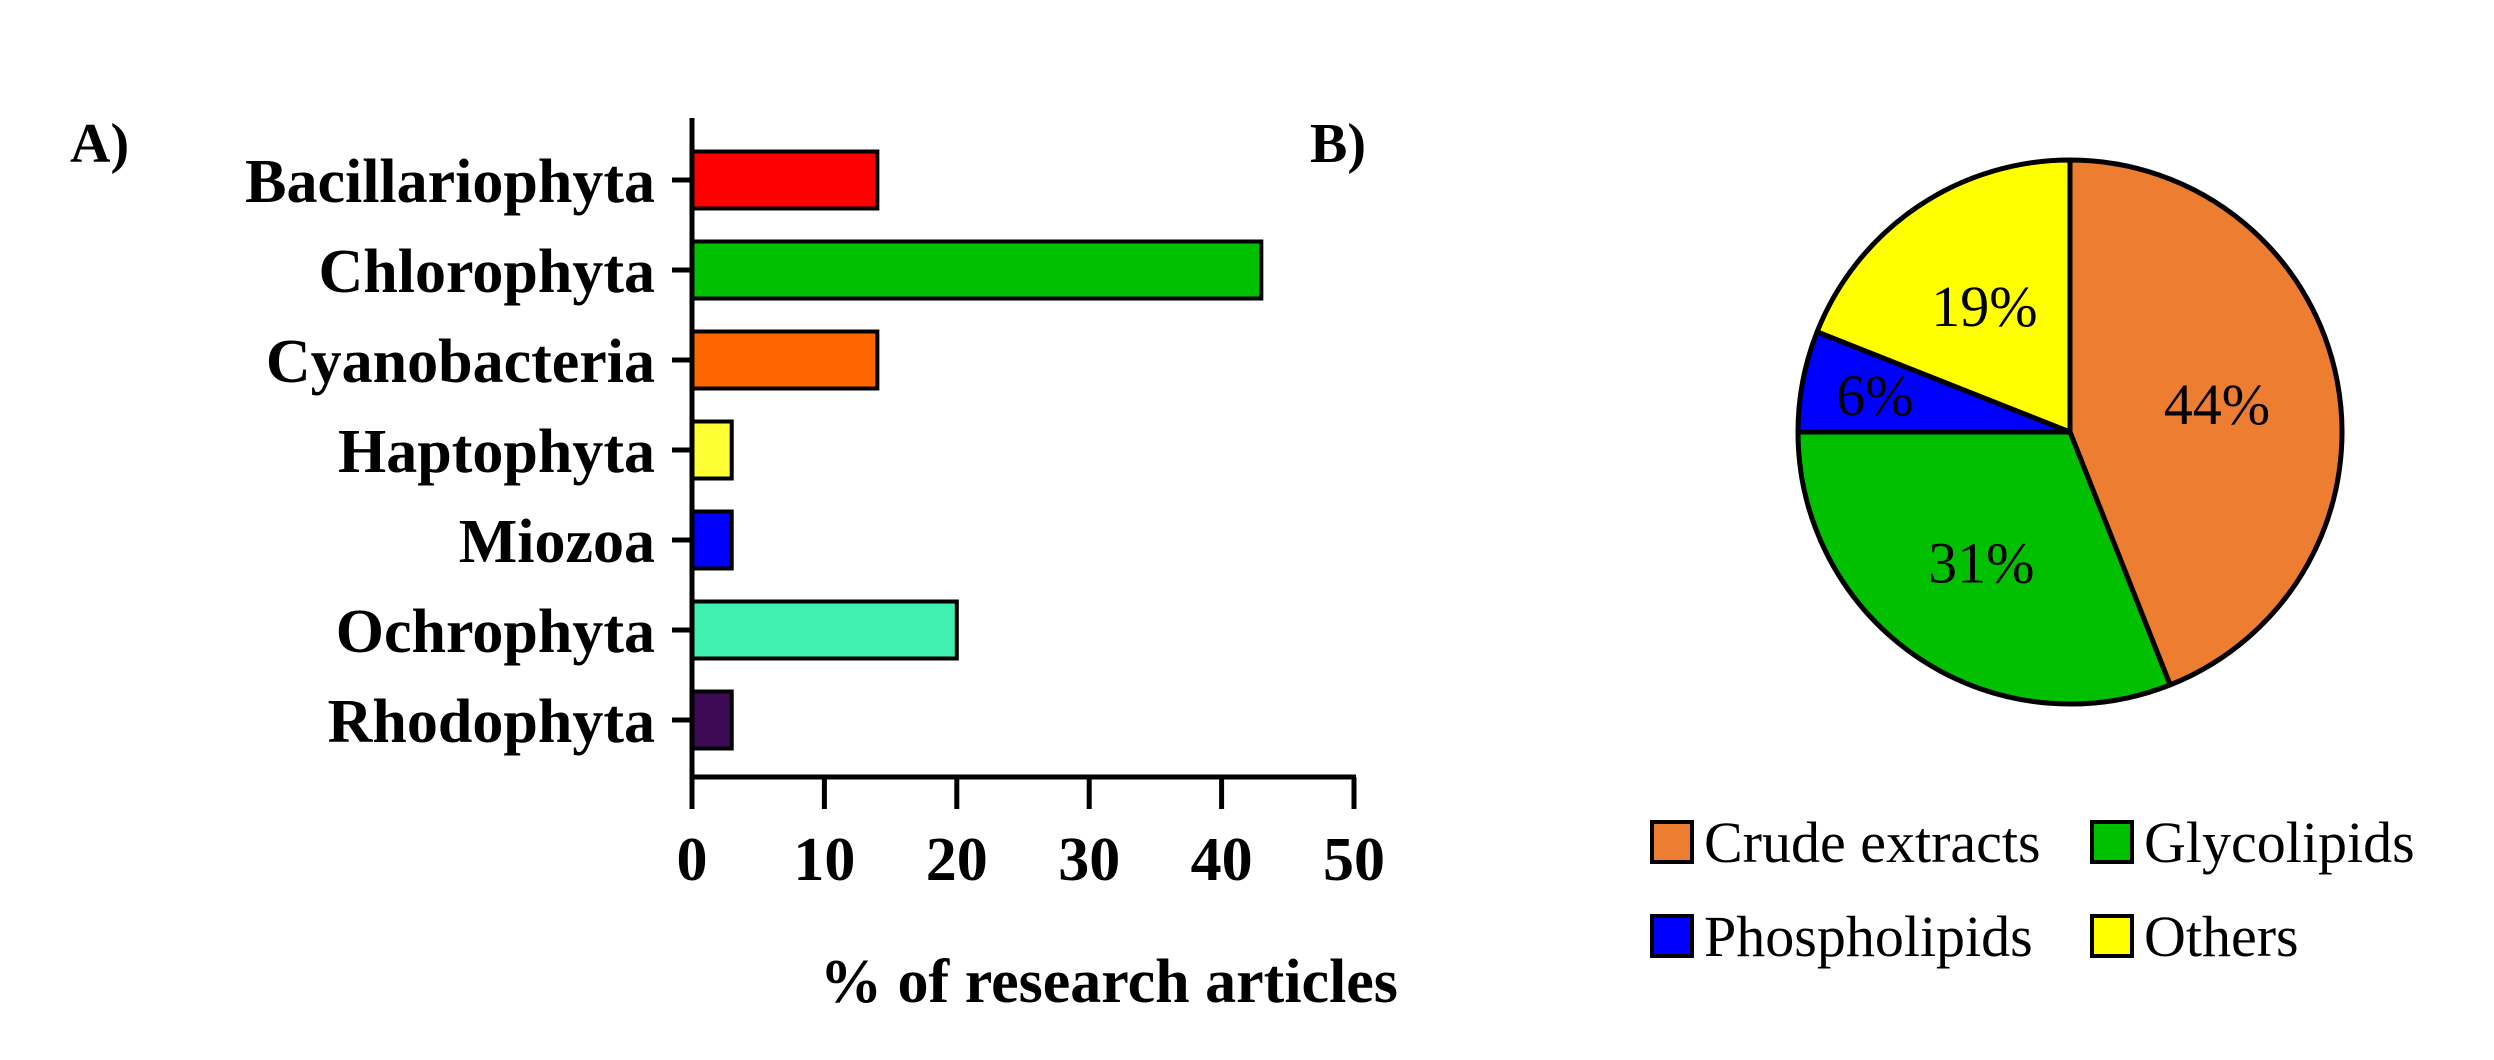 Image resolution: width=2494 pixels, height=1060 pixels. Describe the element at coordinates (450, 182) in the screenshot. I see `category-label-bacillariophyta: Bacillariophyta` at that location.